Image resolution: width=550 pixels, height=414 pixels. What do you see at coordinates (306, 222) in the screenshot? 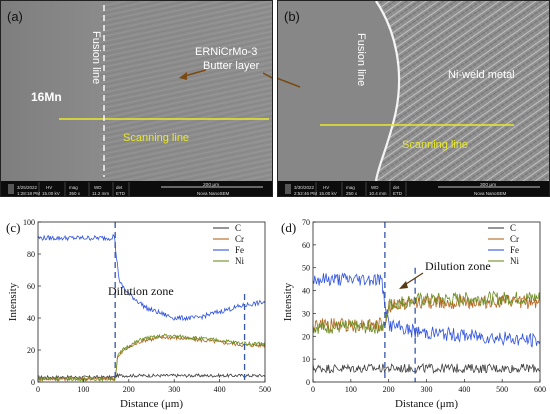
I see `y-tick-label: 70` at bounding box center [306, 222].